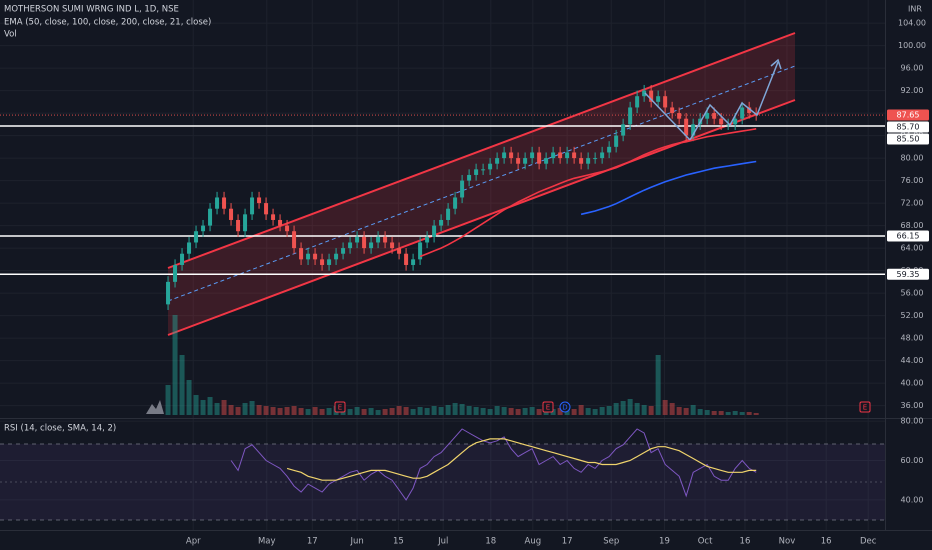 The width and height of the screenshot is (932, 550). Describe the element at coordinates (267, 542) in the screenshot. I see `x-tick-label: May` at that location.